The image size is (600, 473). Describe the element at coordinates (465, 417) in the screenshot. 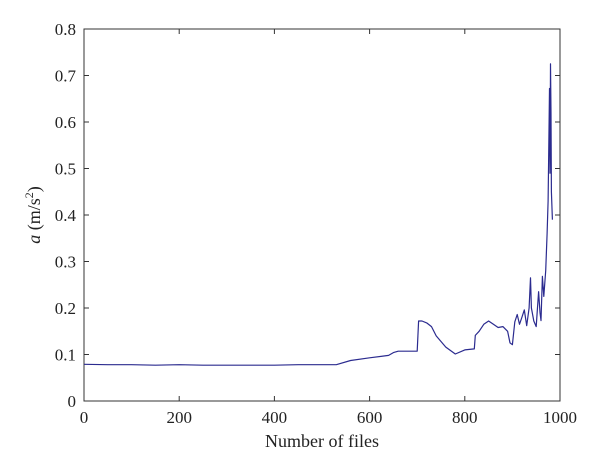

I see `x-tick-label: 800` at that location.